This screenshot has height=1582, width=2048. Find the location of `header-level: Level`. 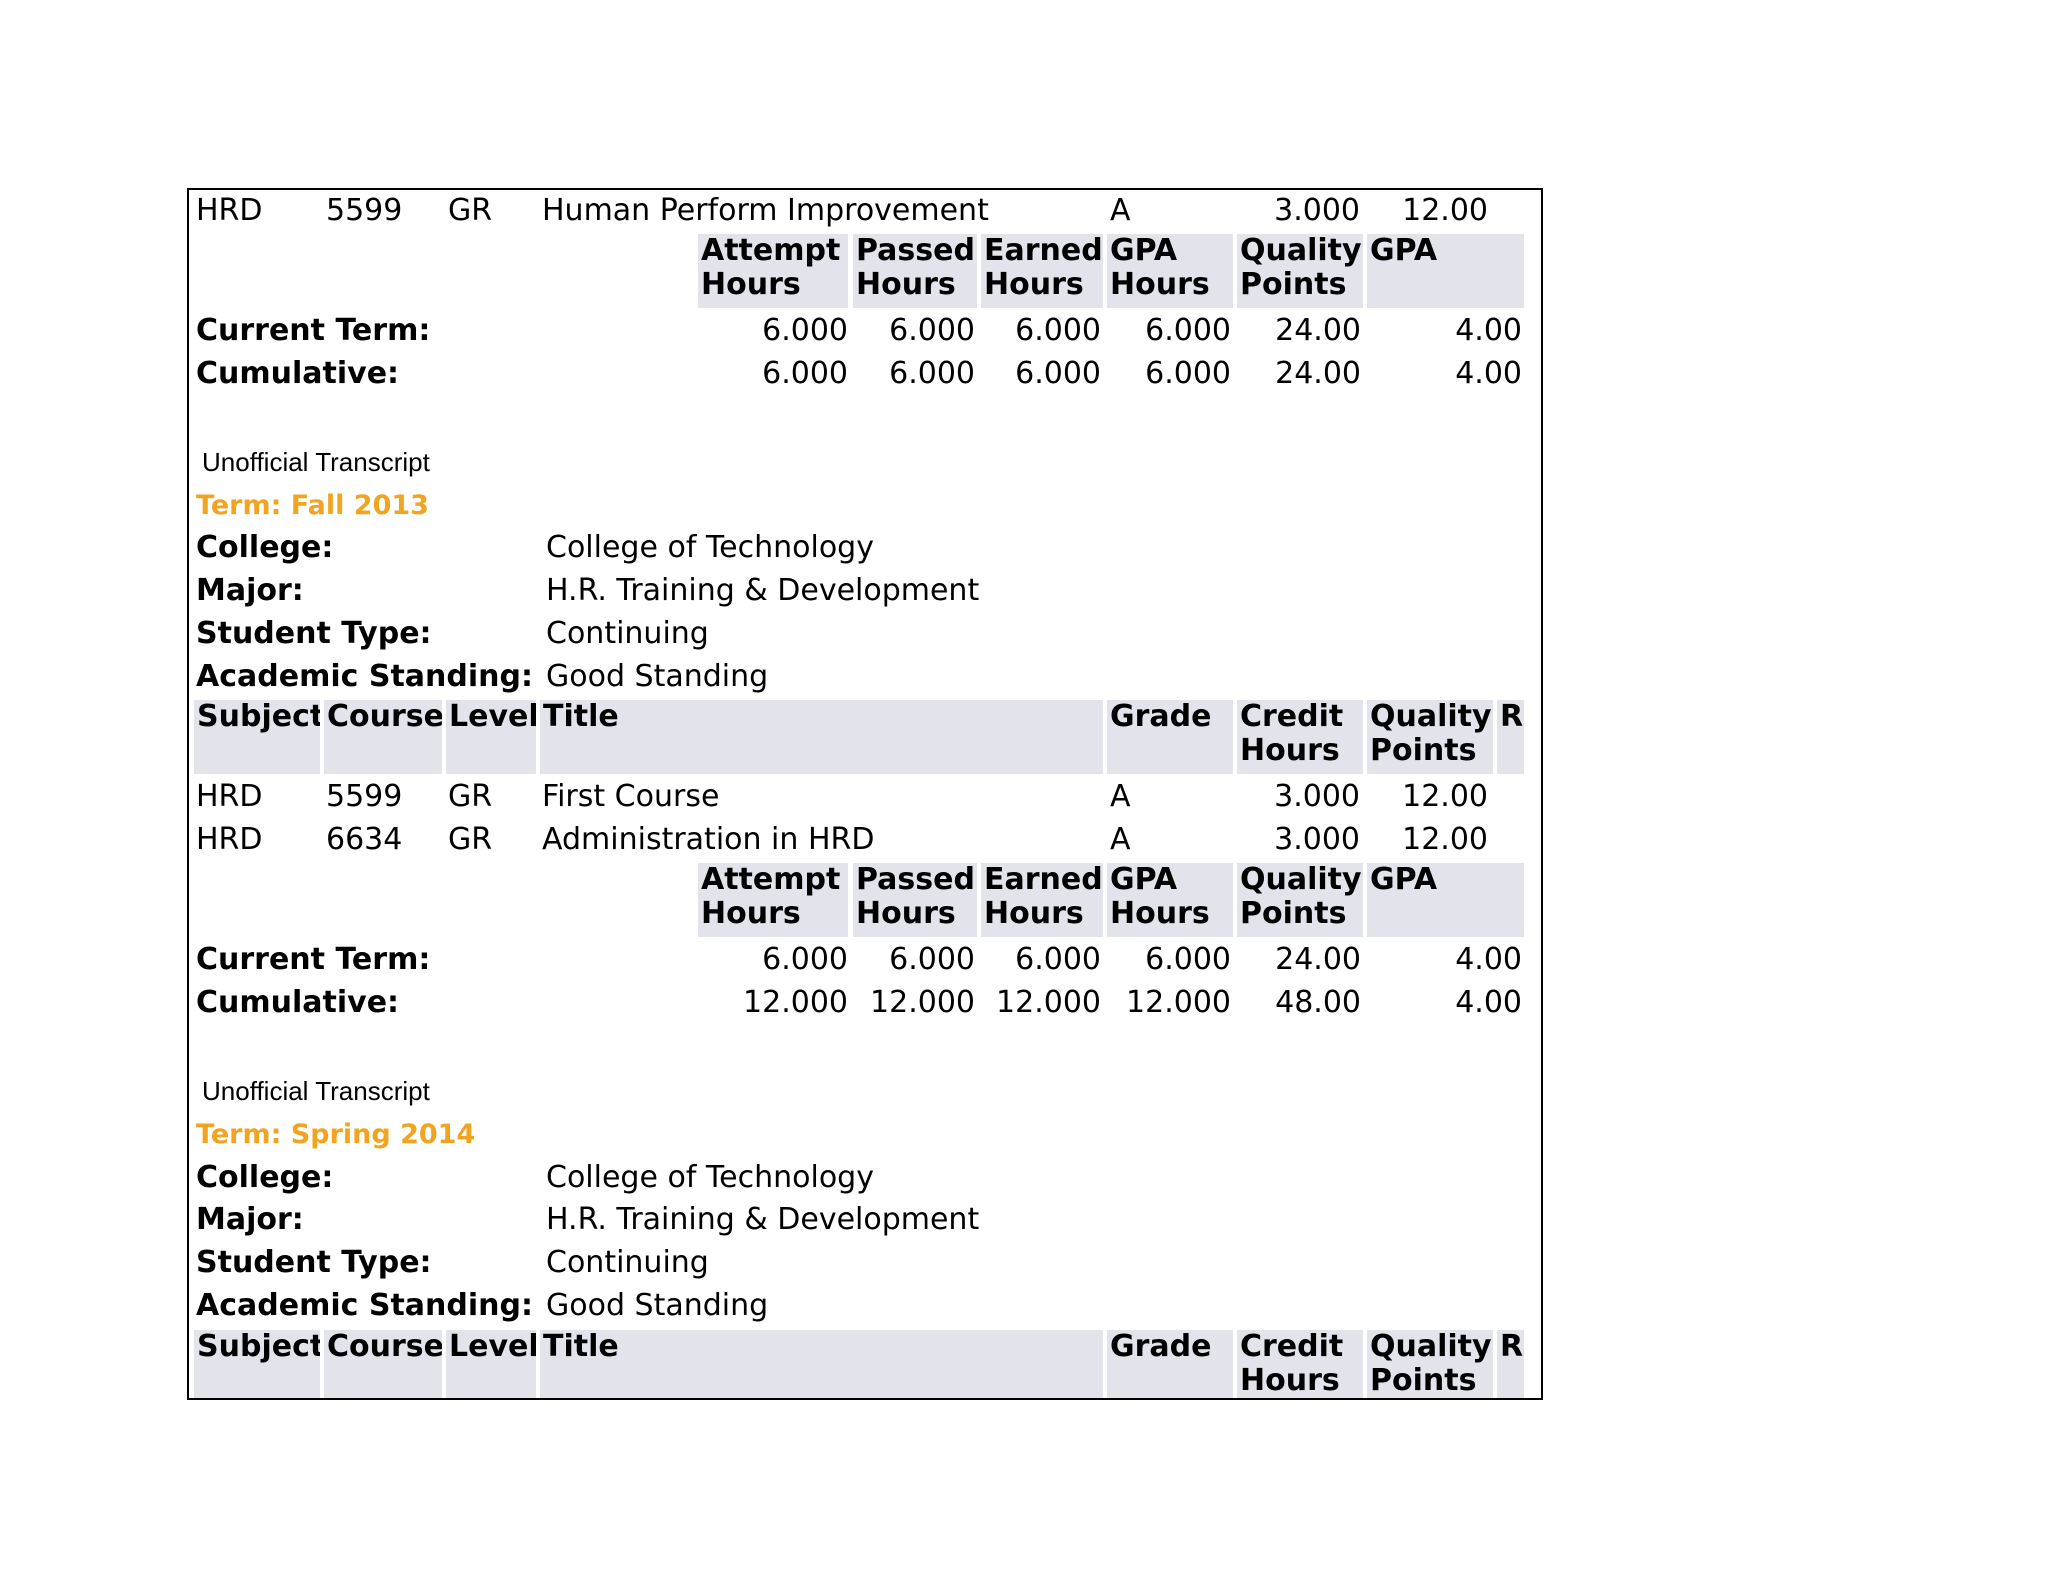

header-level: Level is located at coordinates (491, 1364).